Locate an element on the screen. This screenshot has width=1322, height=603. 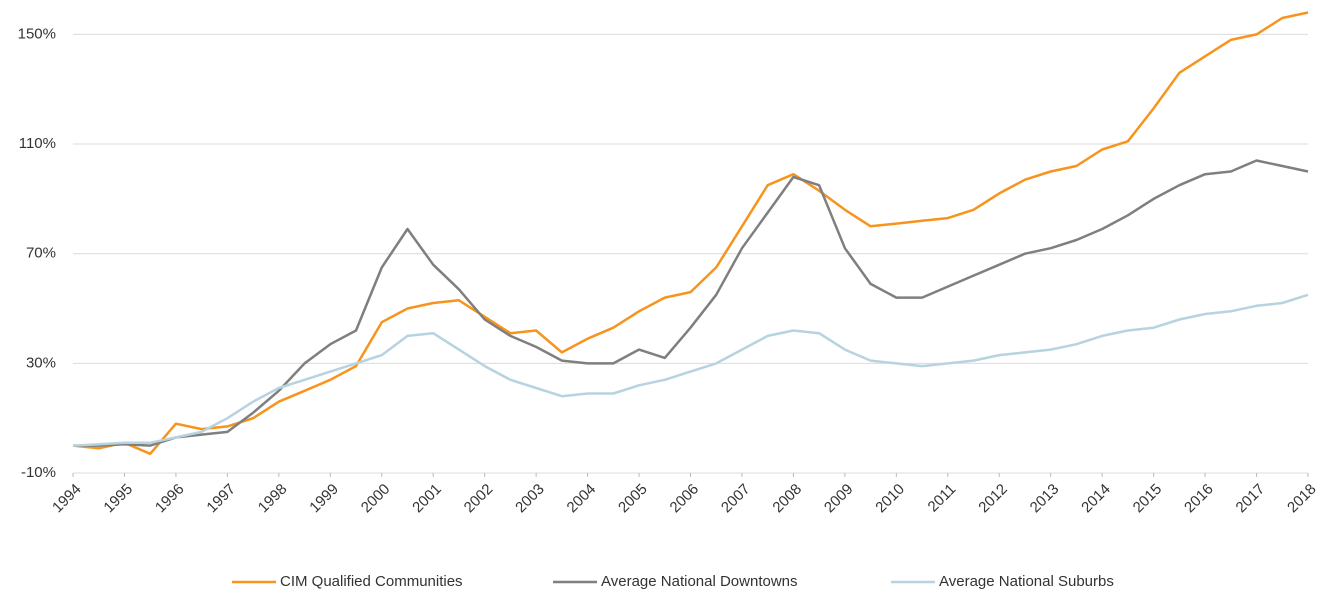
x-tick-label: 1994 is located at coordinates (67, 499).